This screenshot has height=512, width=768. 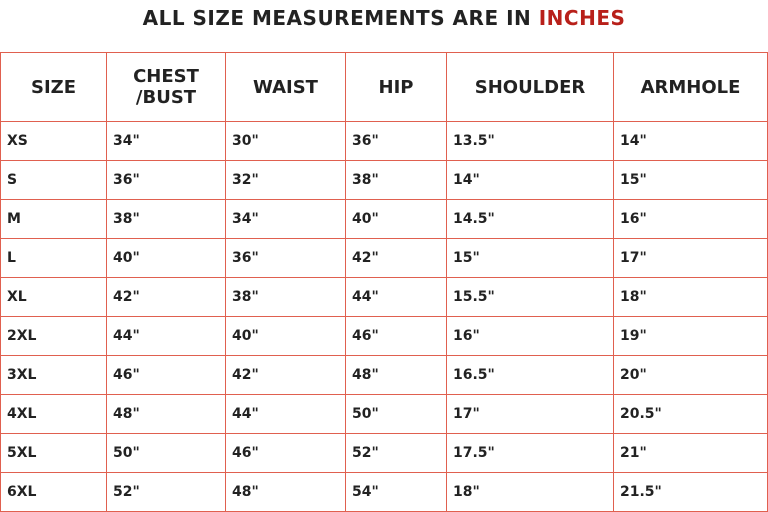 What do you see at coordinates (166, 375) in the screenshot?
I see `cell-chest-bust: 46"` at bounding box center [166, 375].